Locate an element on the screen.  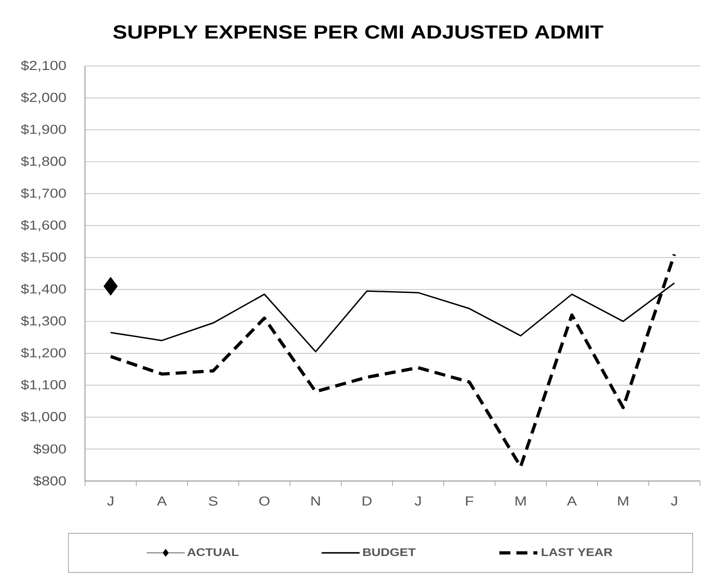
y-tick-label: $1,400 is located at coordinates (43, 290).